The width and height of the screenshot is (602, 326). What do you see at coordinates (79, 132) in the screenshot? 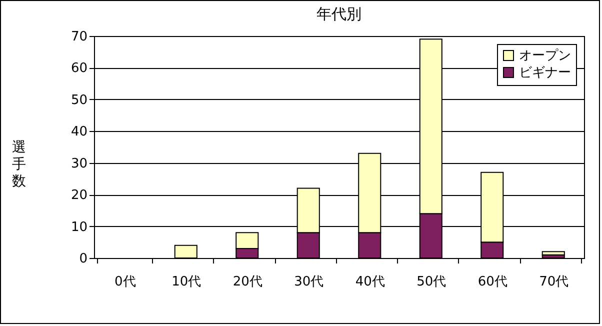
I see `y-tick-label: 40` at bounding box center [79, 132].